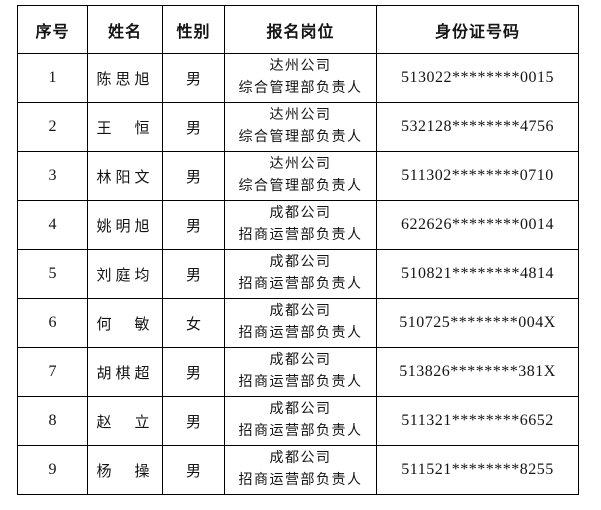 The width and height of the screenshot is (601, 510). What do you see at coordinates (477, 78) in the screenshot?
I see `cell-id-number: 513022********0015` at bounding box center [477, 78].